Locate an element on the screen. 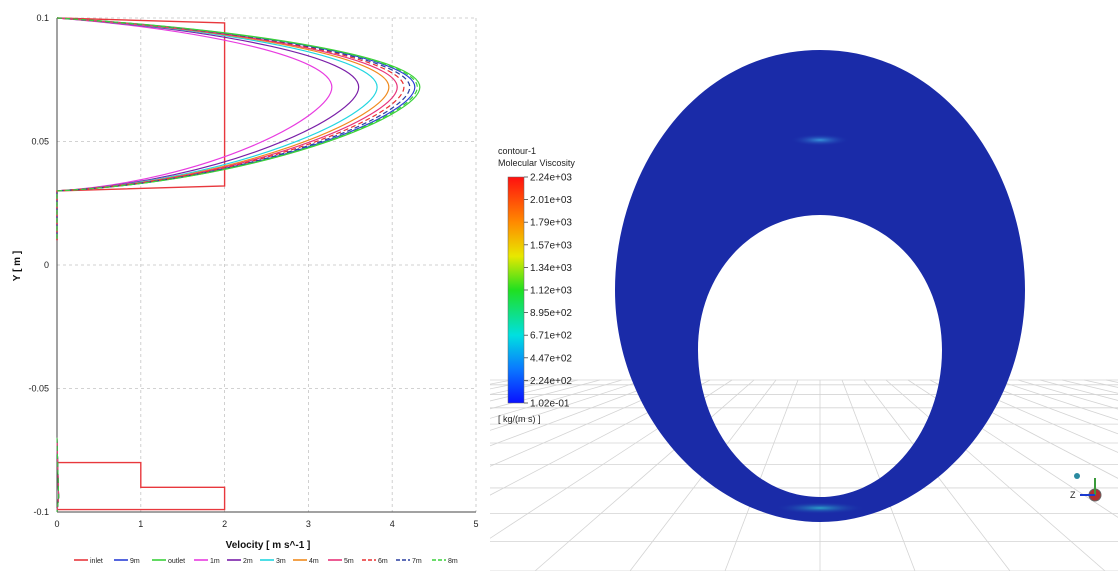  colorbar is located at coordinates (516, 290).